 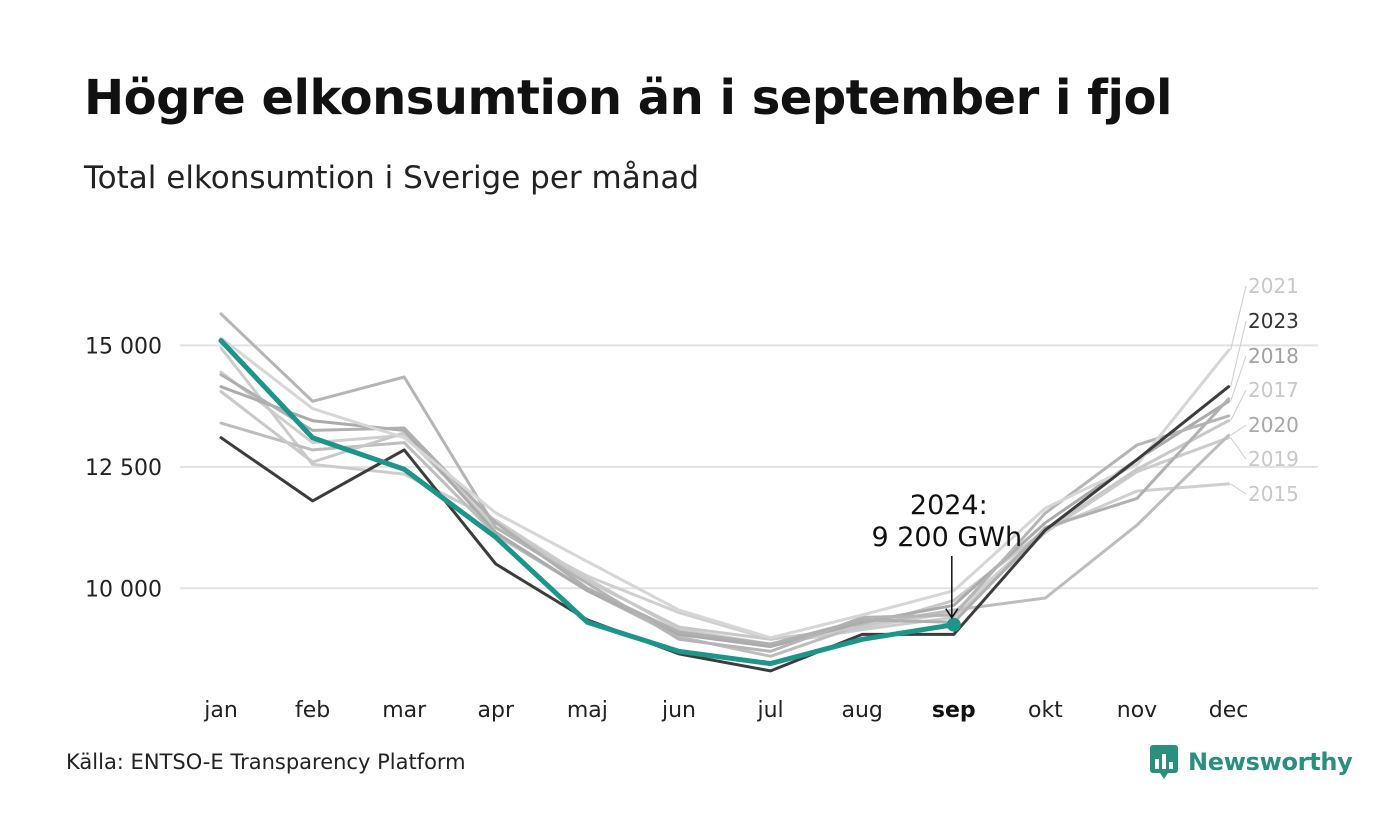 What do you see at coordinates (1045, 710) in the screenshot?
I see `x-tick-label: okt` at bounding box center [1045, 710].